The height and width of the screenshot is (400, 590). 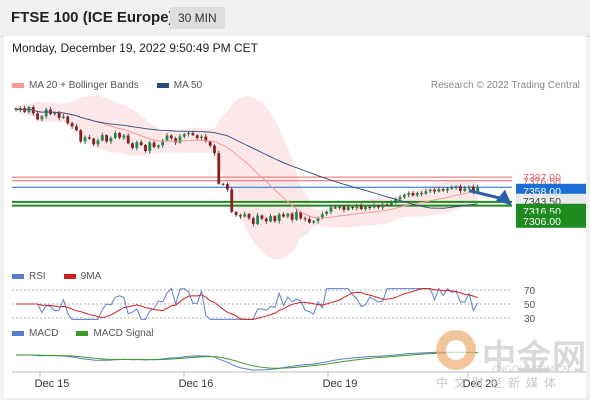 What do you see at coordinates (35, 333) in the screenshot?
I see `legend-item-macd: MACD` at bounding box center [35, 333].